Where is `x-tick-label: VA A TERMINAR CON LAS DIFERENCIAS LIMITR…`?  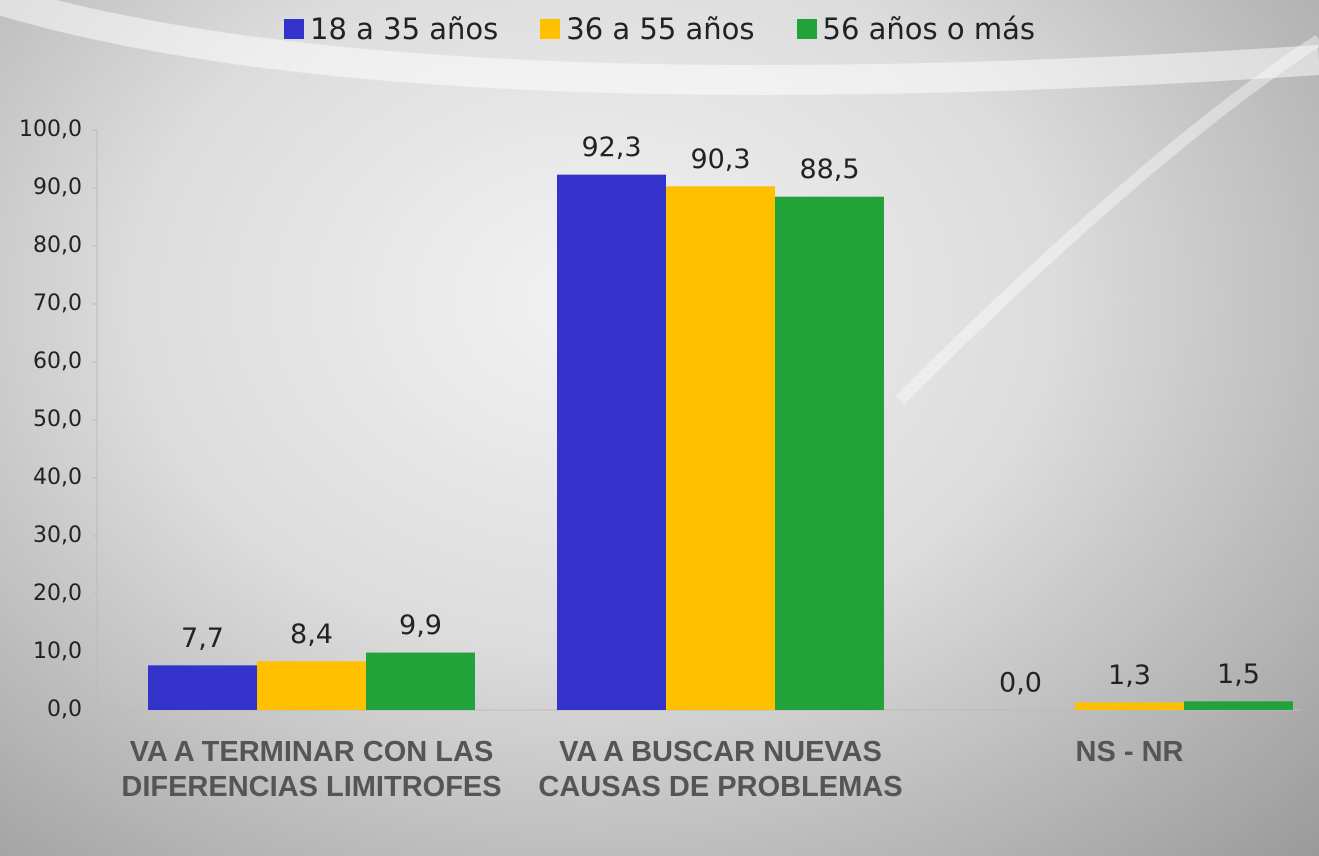
x-tick-label: VA A TERMINAR CON LAS DIFERENCIAS LIMITR… is located at coordinates (311, 769).